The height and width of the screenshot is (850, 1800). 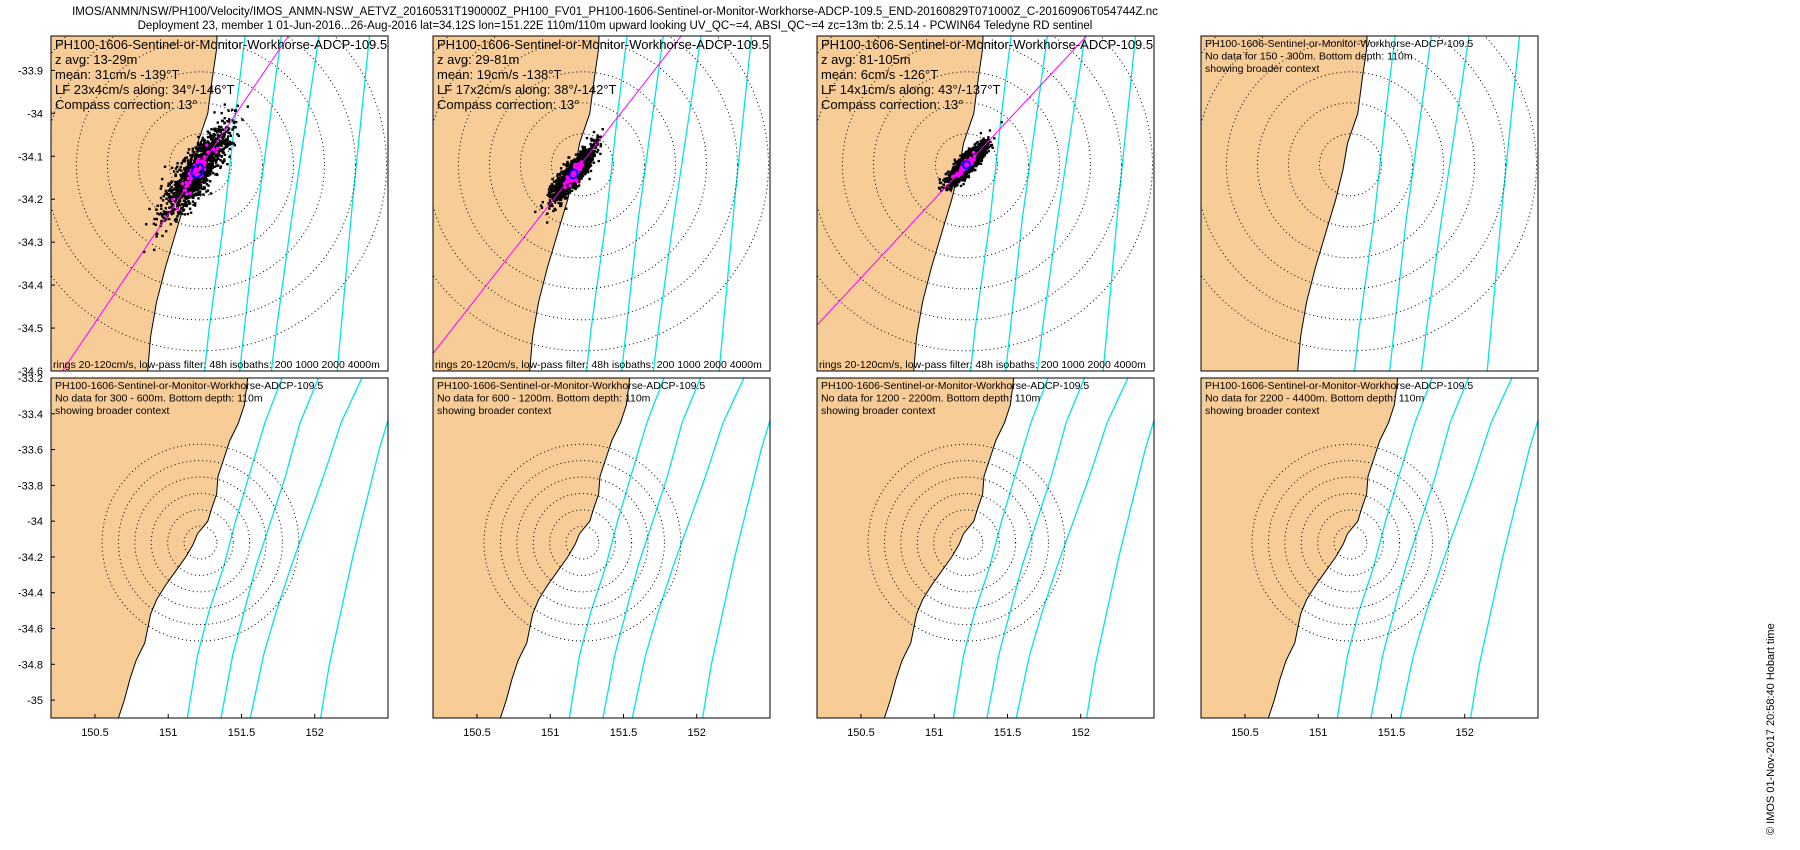 I want to click on coastline, so click(x=183, y=548).